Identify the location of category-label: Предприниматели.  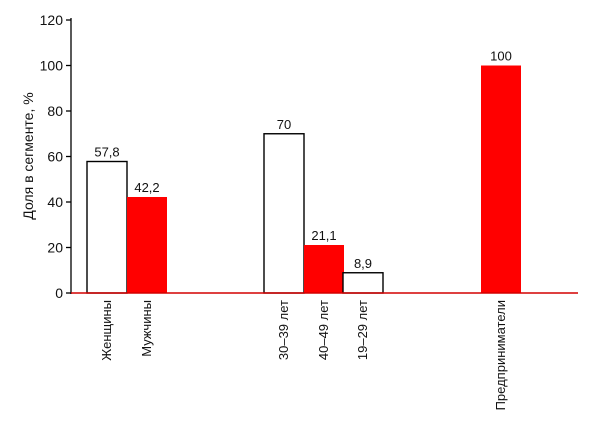
(500, 355).